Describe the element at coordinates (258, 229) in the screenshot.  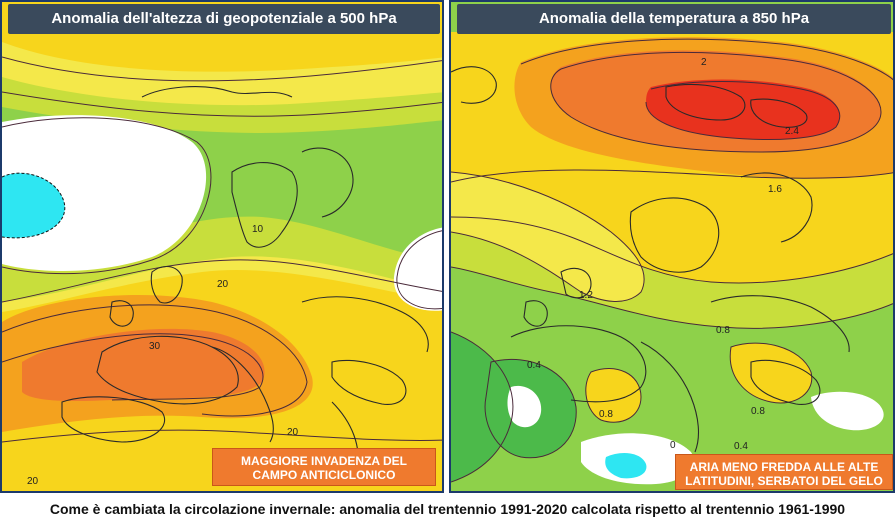
I see `contour-label-10: 10` at that location.